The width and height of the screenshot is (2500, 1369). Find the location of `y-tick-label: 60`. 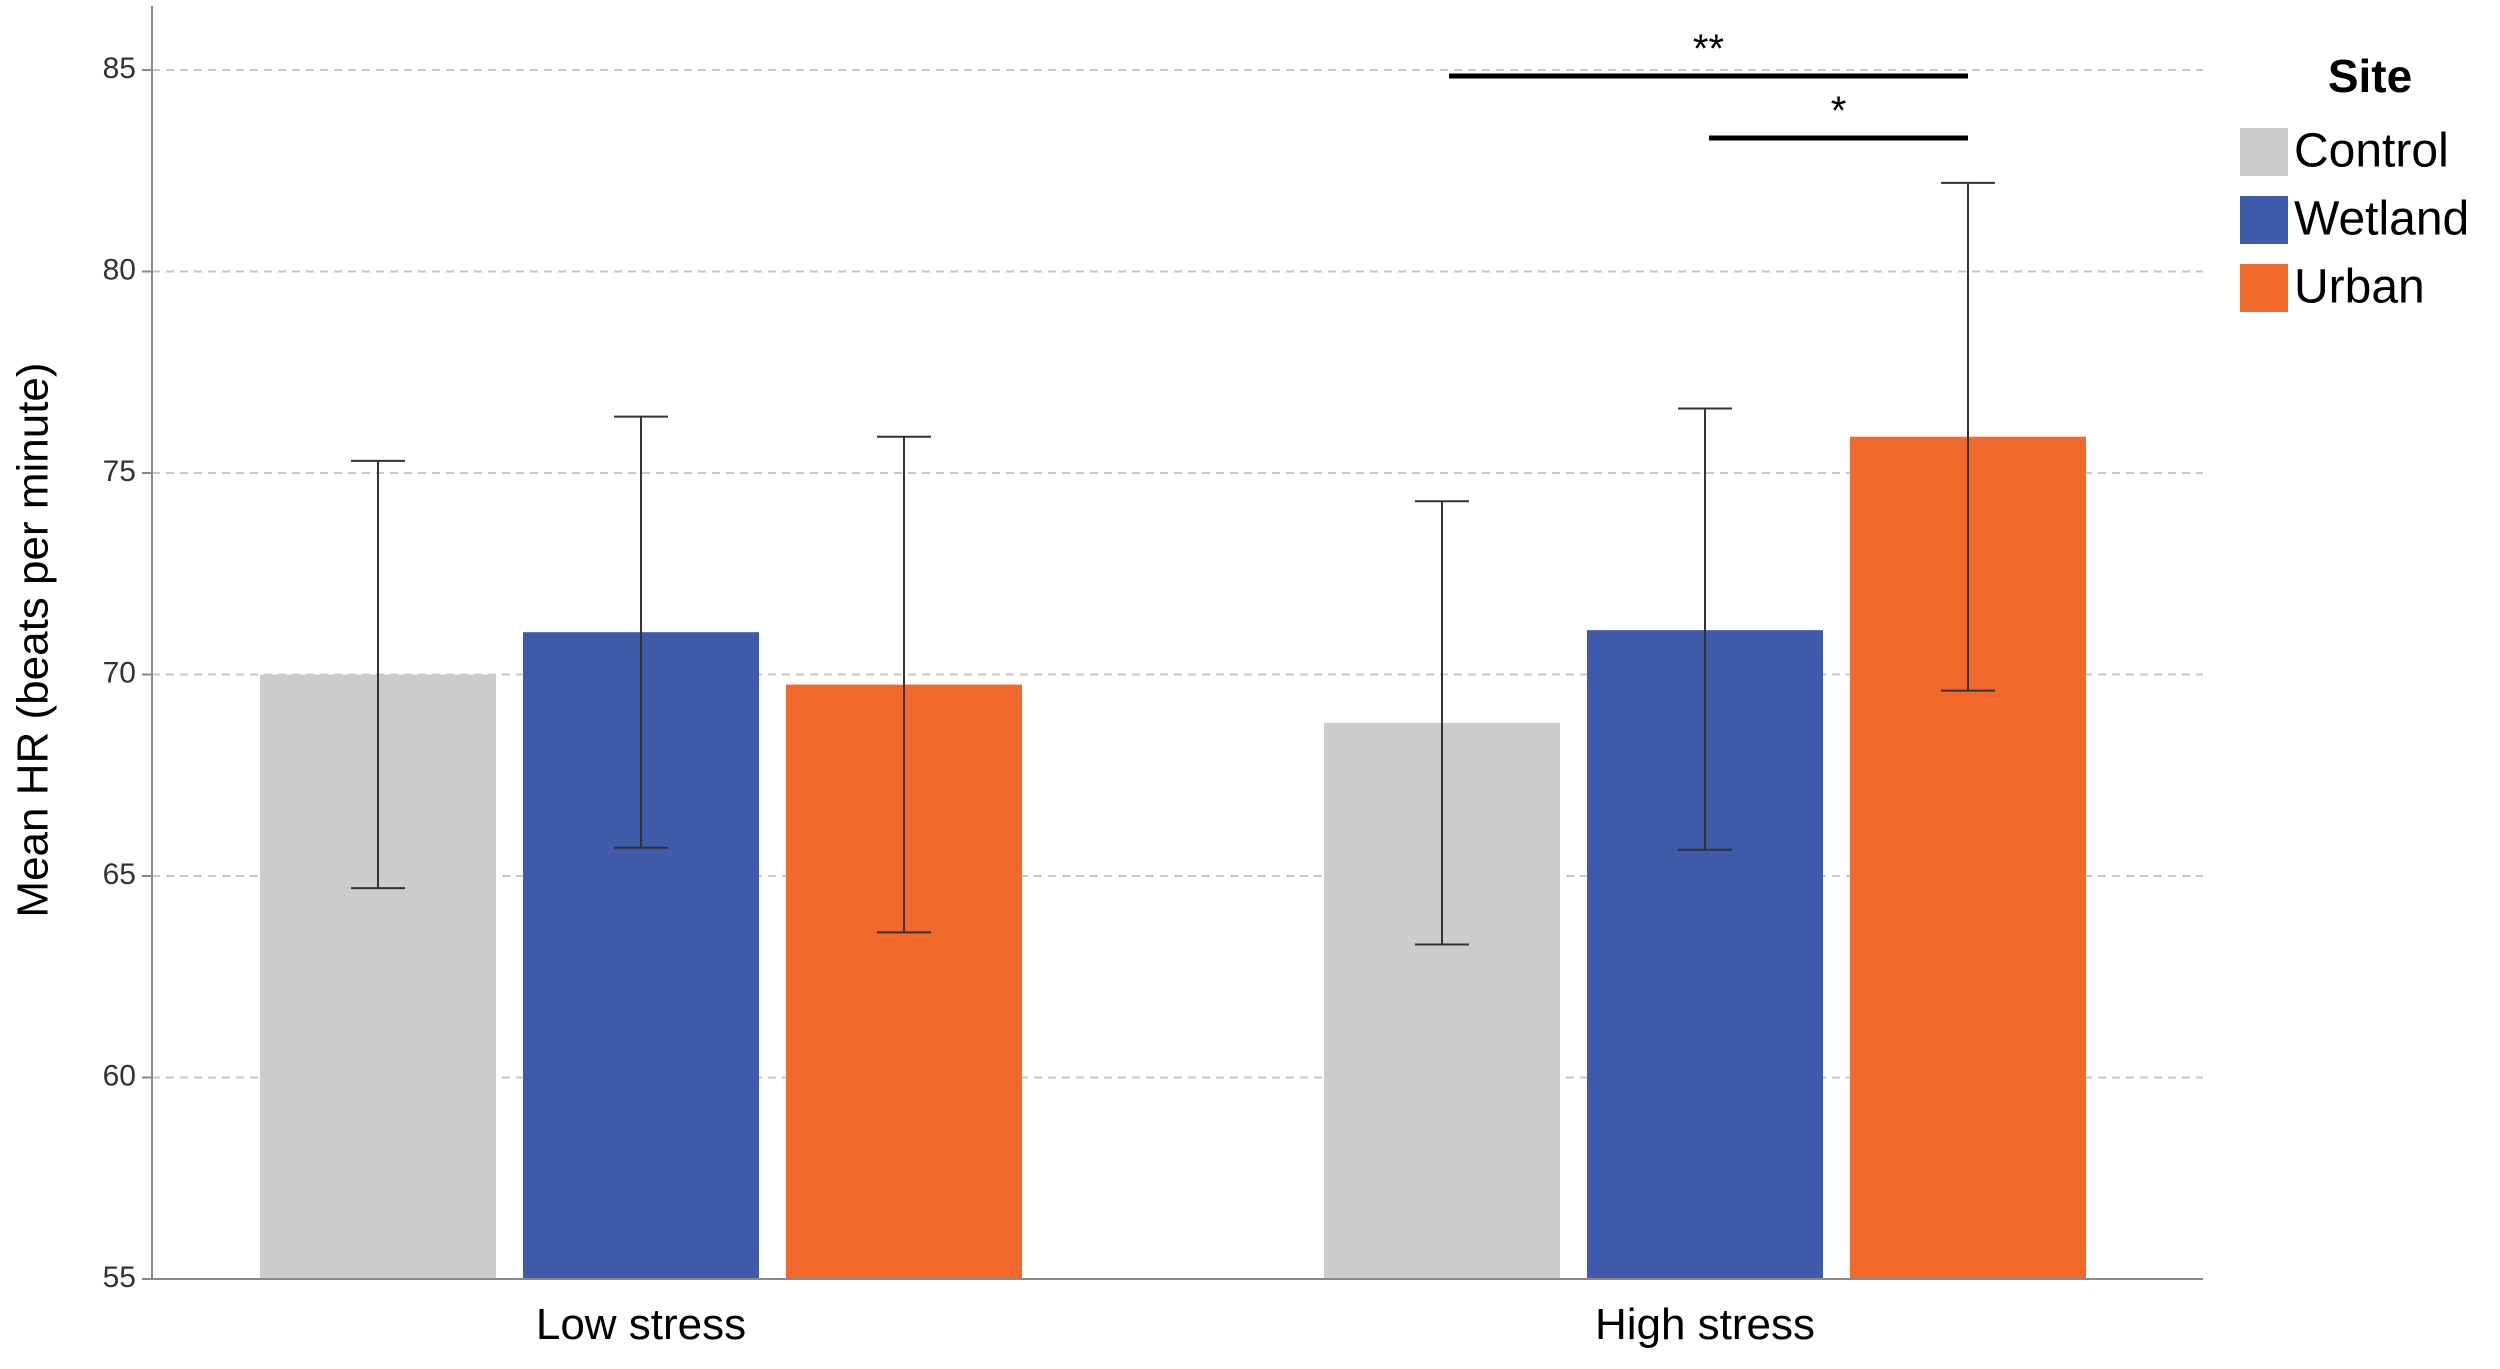

y-tick-label: 60 is located at coordinates (119, 1075).